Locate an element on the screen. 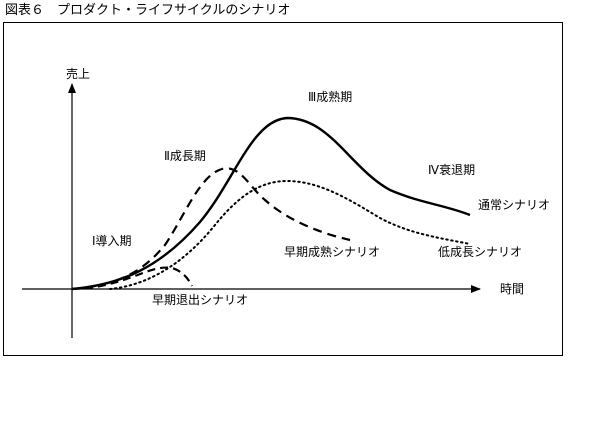  phase-maturity-label: Ⅲ成熟期 is located at coordinates (330, 96).